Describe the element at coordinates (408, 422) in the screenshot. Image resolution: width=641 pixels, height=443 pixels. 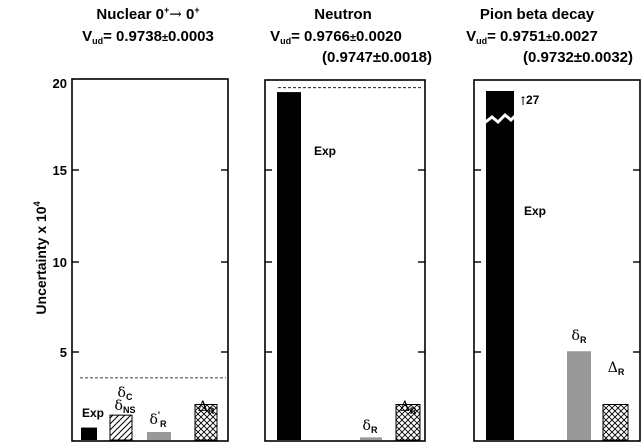
I see `bar-Delta-r-neutron` at that location.